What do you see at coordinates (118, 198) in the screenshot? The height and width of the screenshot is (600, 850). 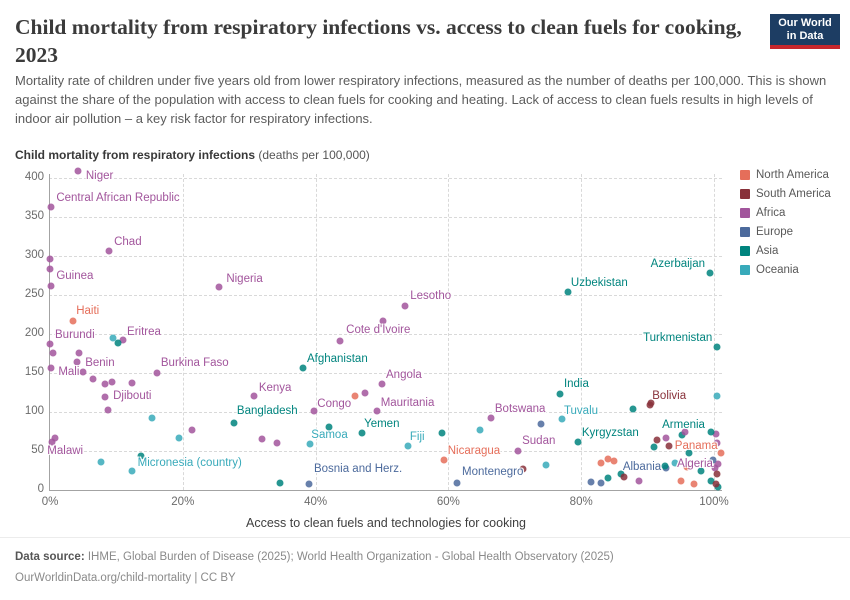 I see `country-label: Central African Republic` at bounding box center [118, 198].